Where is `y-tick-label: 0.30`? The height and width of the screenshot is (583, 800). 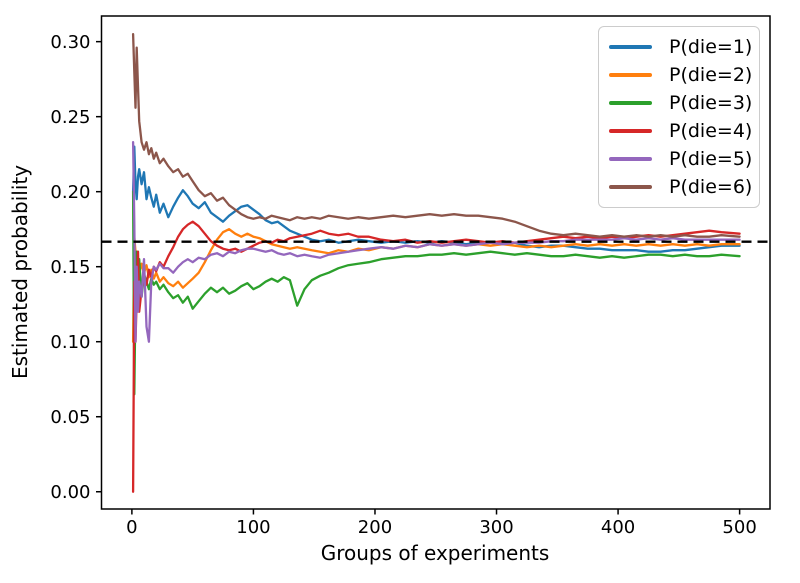 y-tick-label: 0.30 is located at coordinates (70, 42).